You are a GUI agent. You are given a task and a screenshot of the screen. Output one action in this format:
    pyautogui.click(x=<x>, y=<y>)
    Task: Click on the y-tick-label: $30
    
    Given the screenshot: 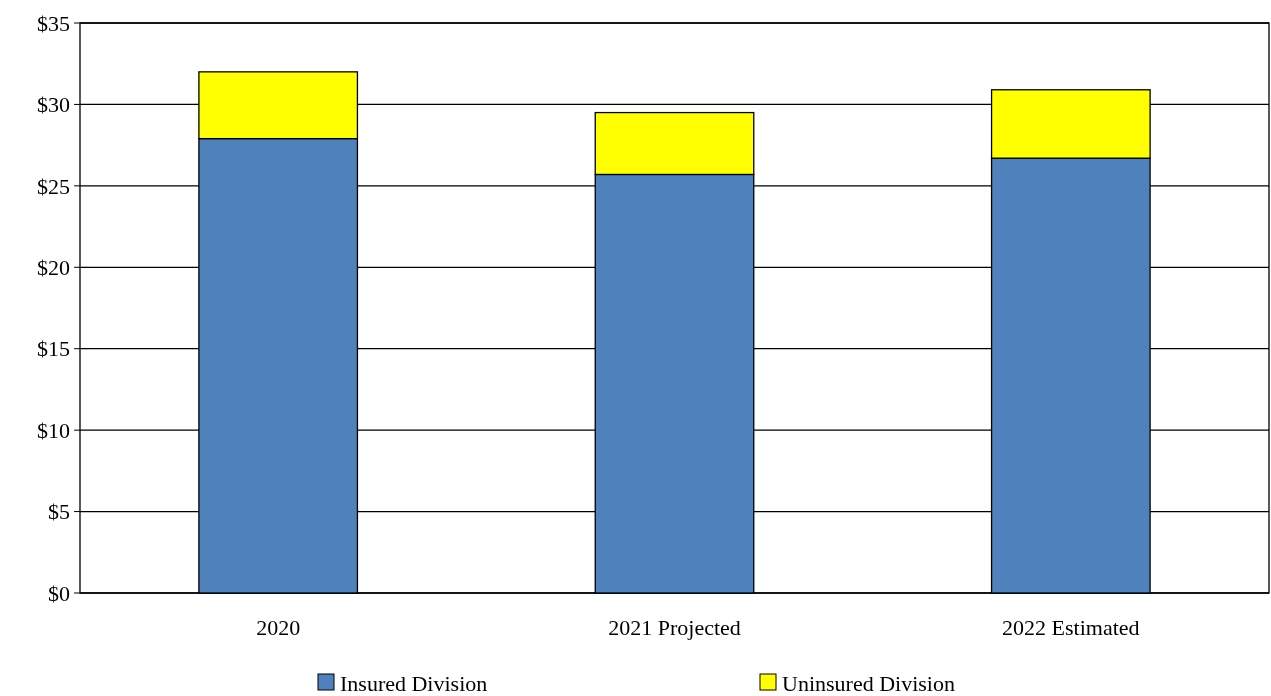 What is the action you would take?
    pyautogui.click(x=53, y=105)
    